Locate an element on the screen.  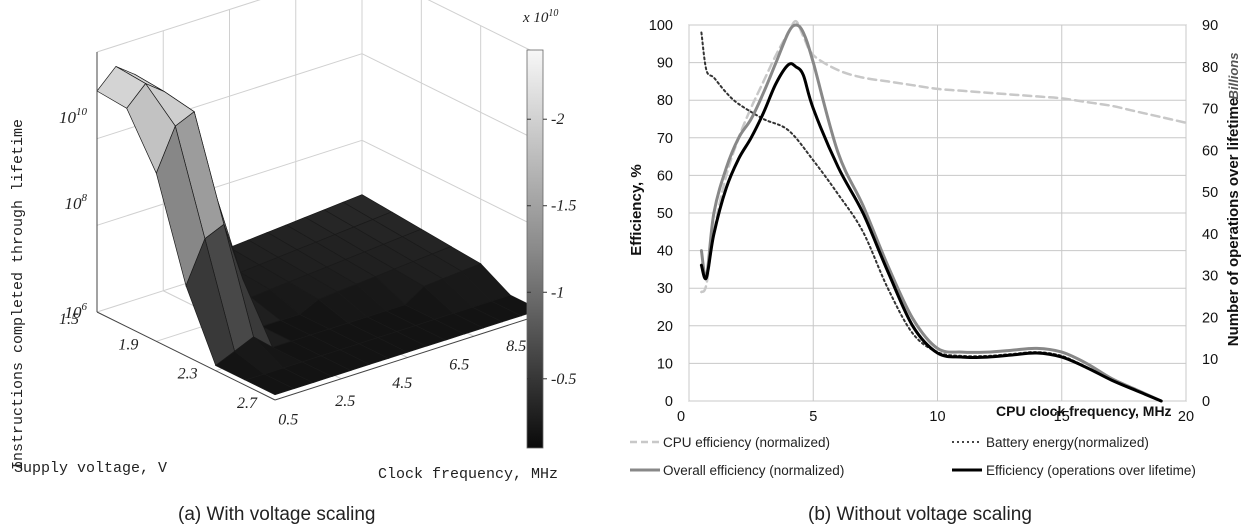
legend-entry-cpu-efficiency: CPU efficiency (normalized) is located at coordinates (730, 442).